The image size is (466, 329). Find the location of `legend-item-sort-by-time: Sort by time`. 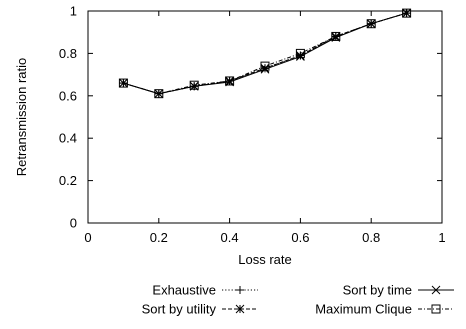

legend-item-sort-by-time: Sort by time is located at coordinates (398, 290).